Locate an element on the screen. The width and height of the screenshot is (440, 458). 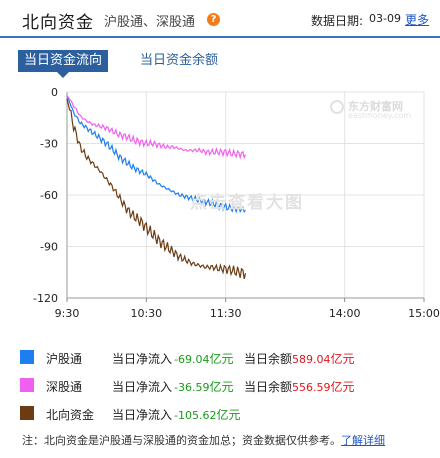
legend-row-north: 北向资金 当日净流入 -105.62亿元 is located at coordinates (222, 413).